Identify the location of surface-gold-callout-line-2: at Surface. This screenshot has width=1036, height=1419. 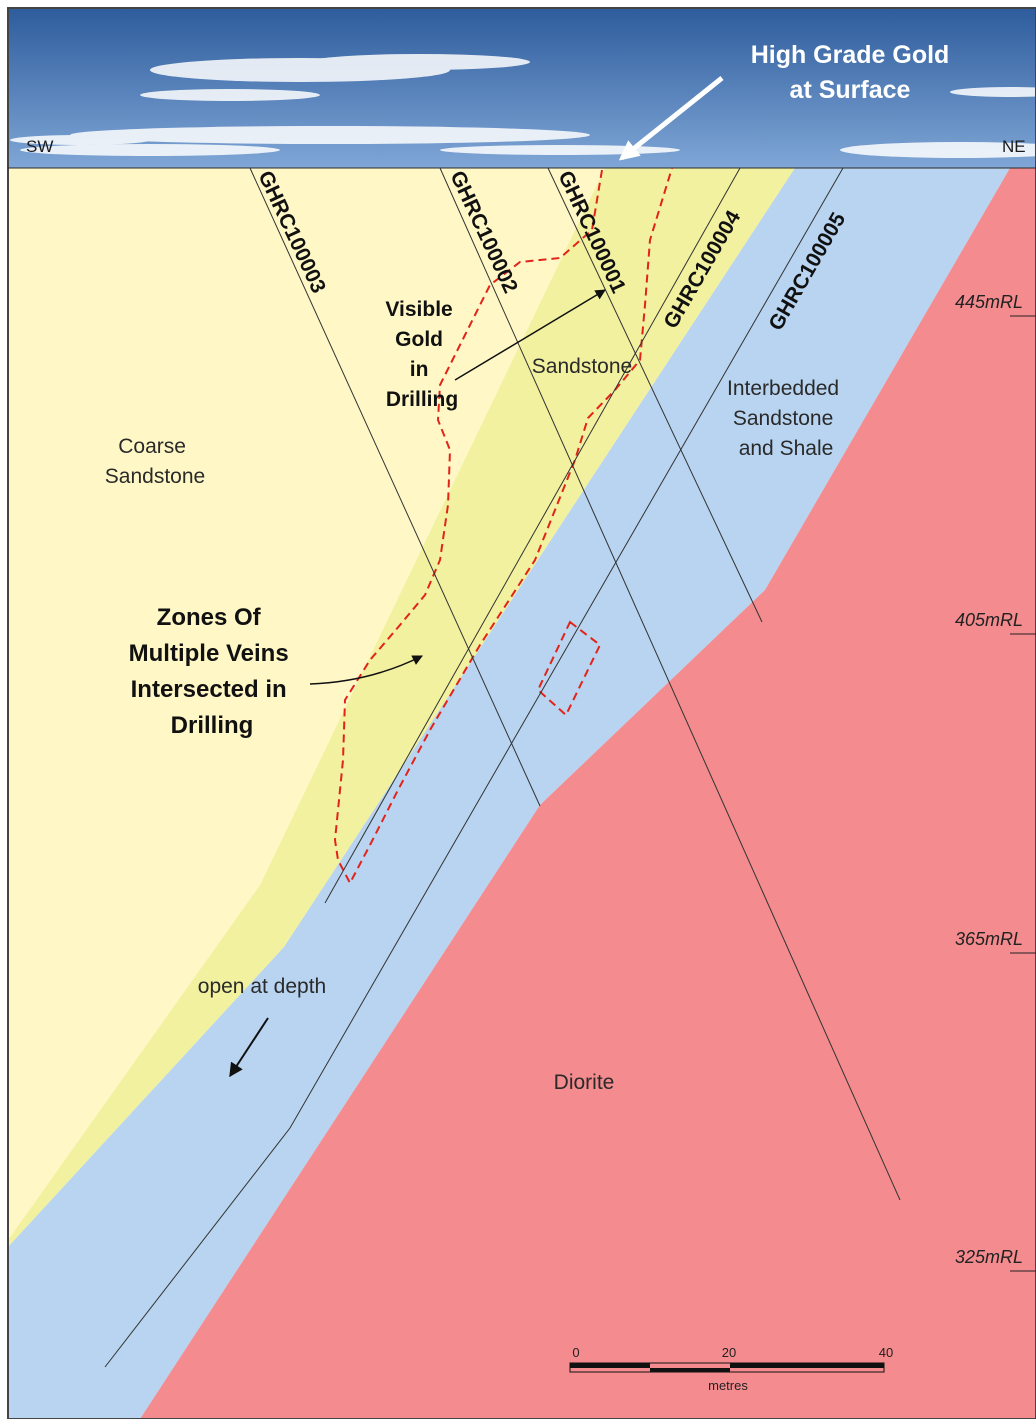
(850, 90).